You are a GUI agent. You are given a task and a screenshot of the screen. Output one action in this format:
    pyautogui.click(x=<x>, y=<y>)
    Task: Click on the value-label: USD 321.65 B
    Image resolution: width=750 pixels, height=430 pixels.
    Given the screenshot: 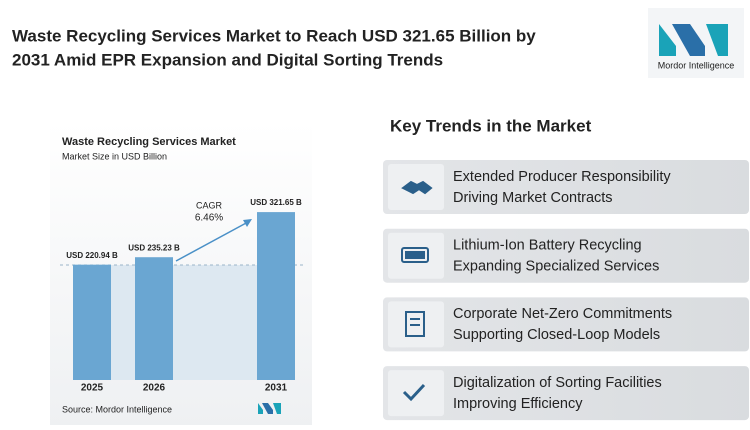 What is the action you would take?
    pyautogui.click(x=276, y=202)
    